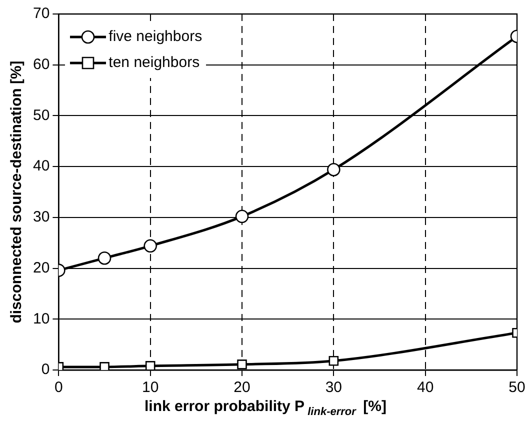  I want to click on x-tick-label: 20, so click(242, 387).